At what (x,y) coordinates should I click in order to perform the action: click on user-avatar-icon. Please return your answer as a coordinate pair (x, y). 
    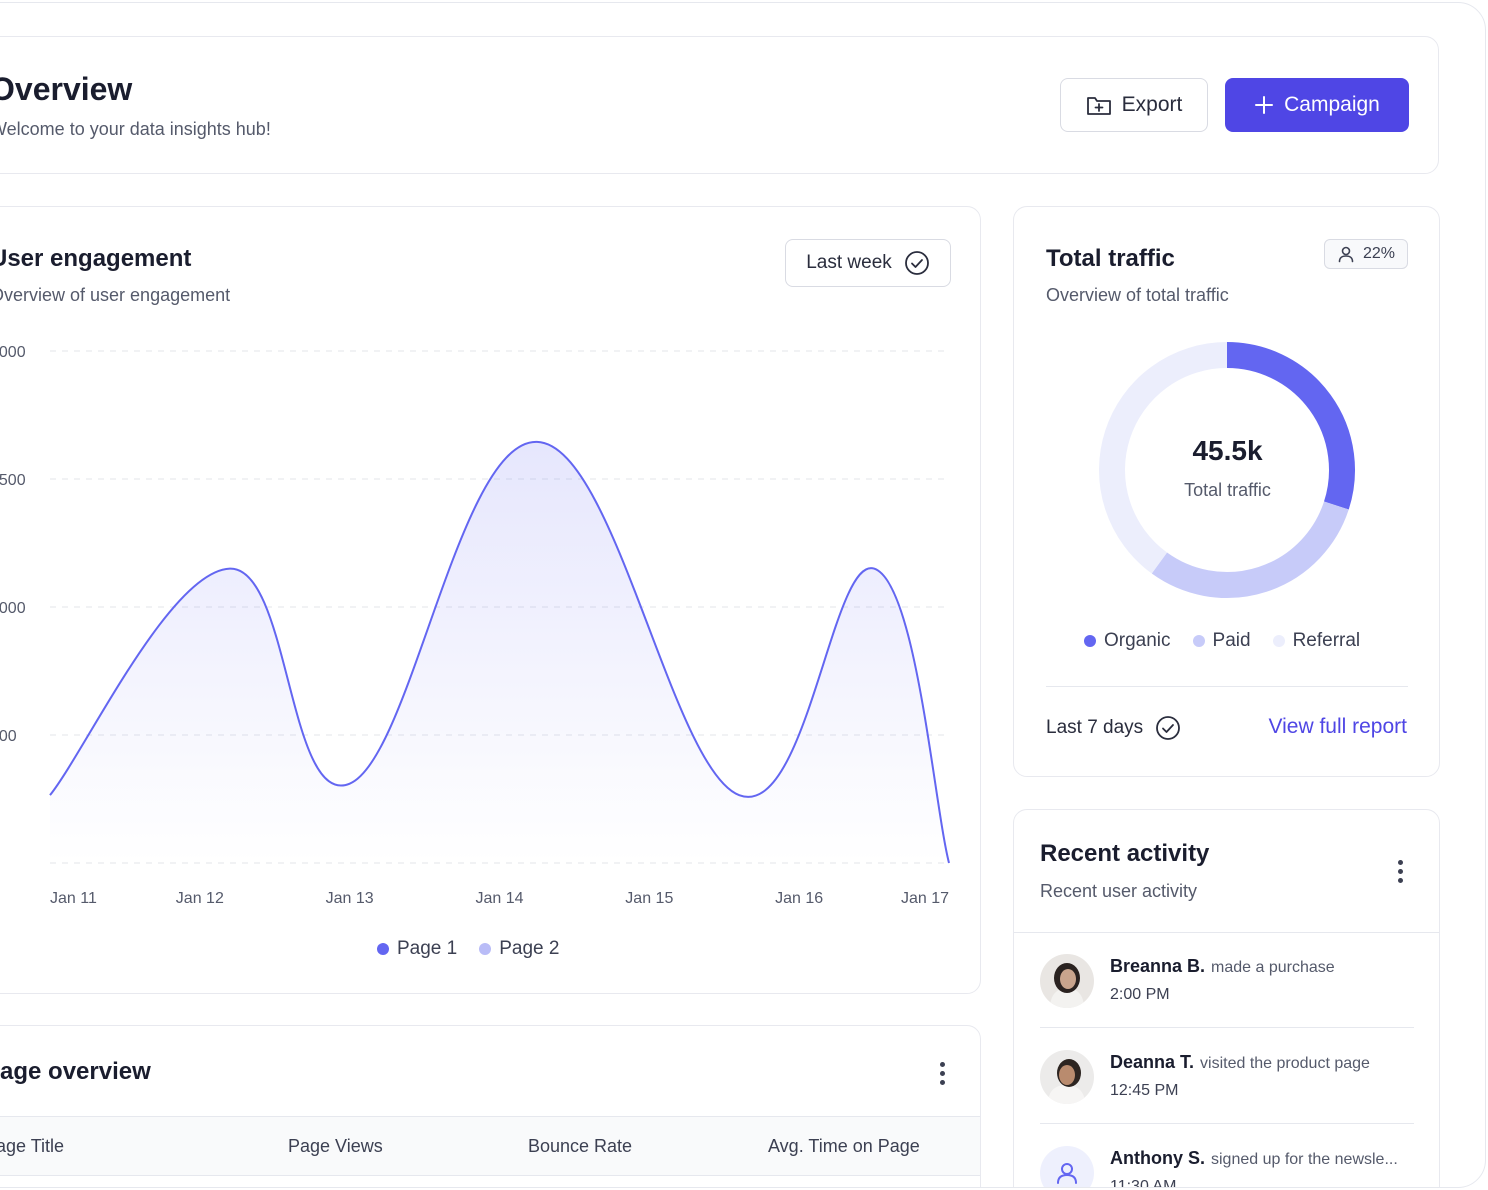
    Looking at the image, I should click on (1067, 1166).